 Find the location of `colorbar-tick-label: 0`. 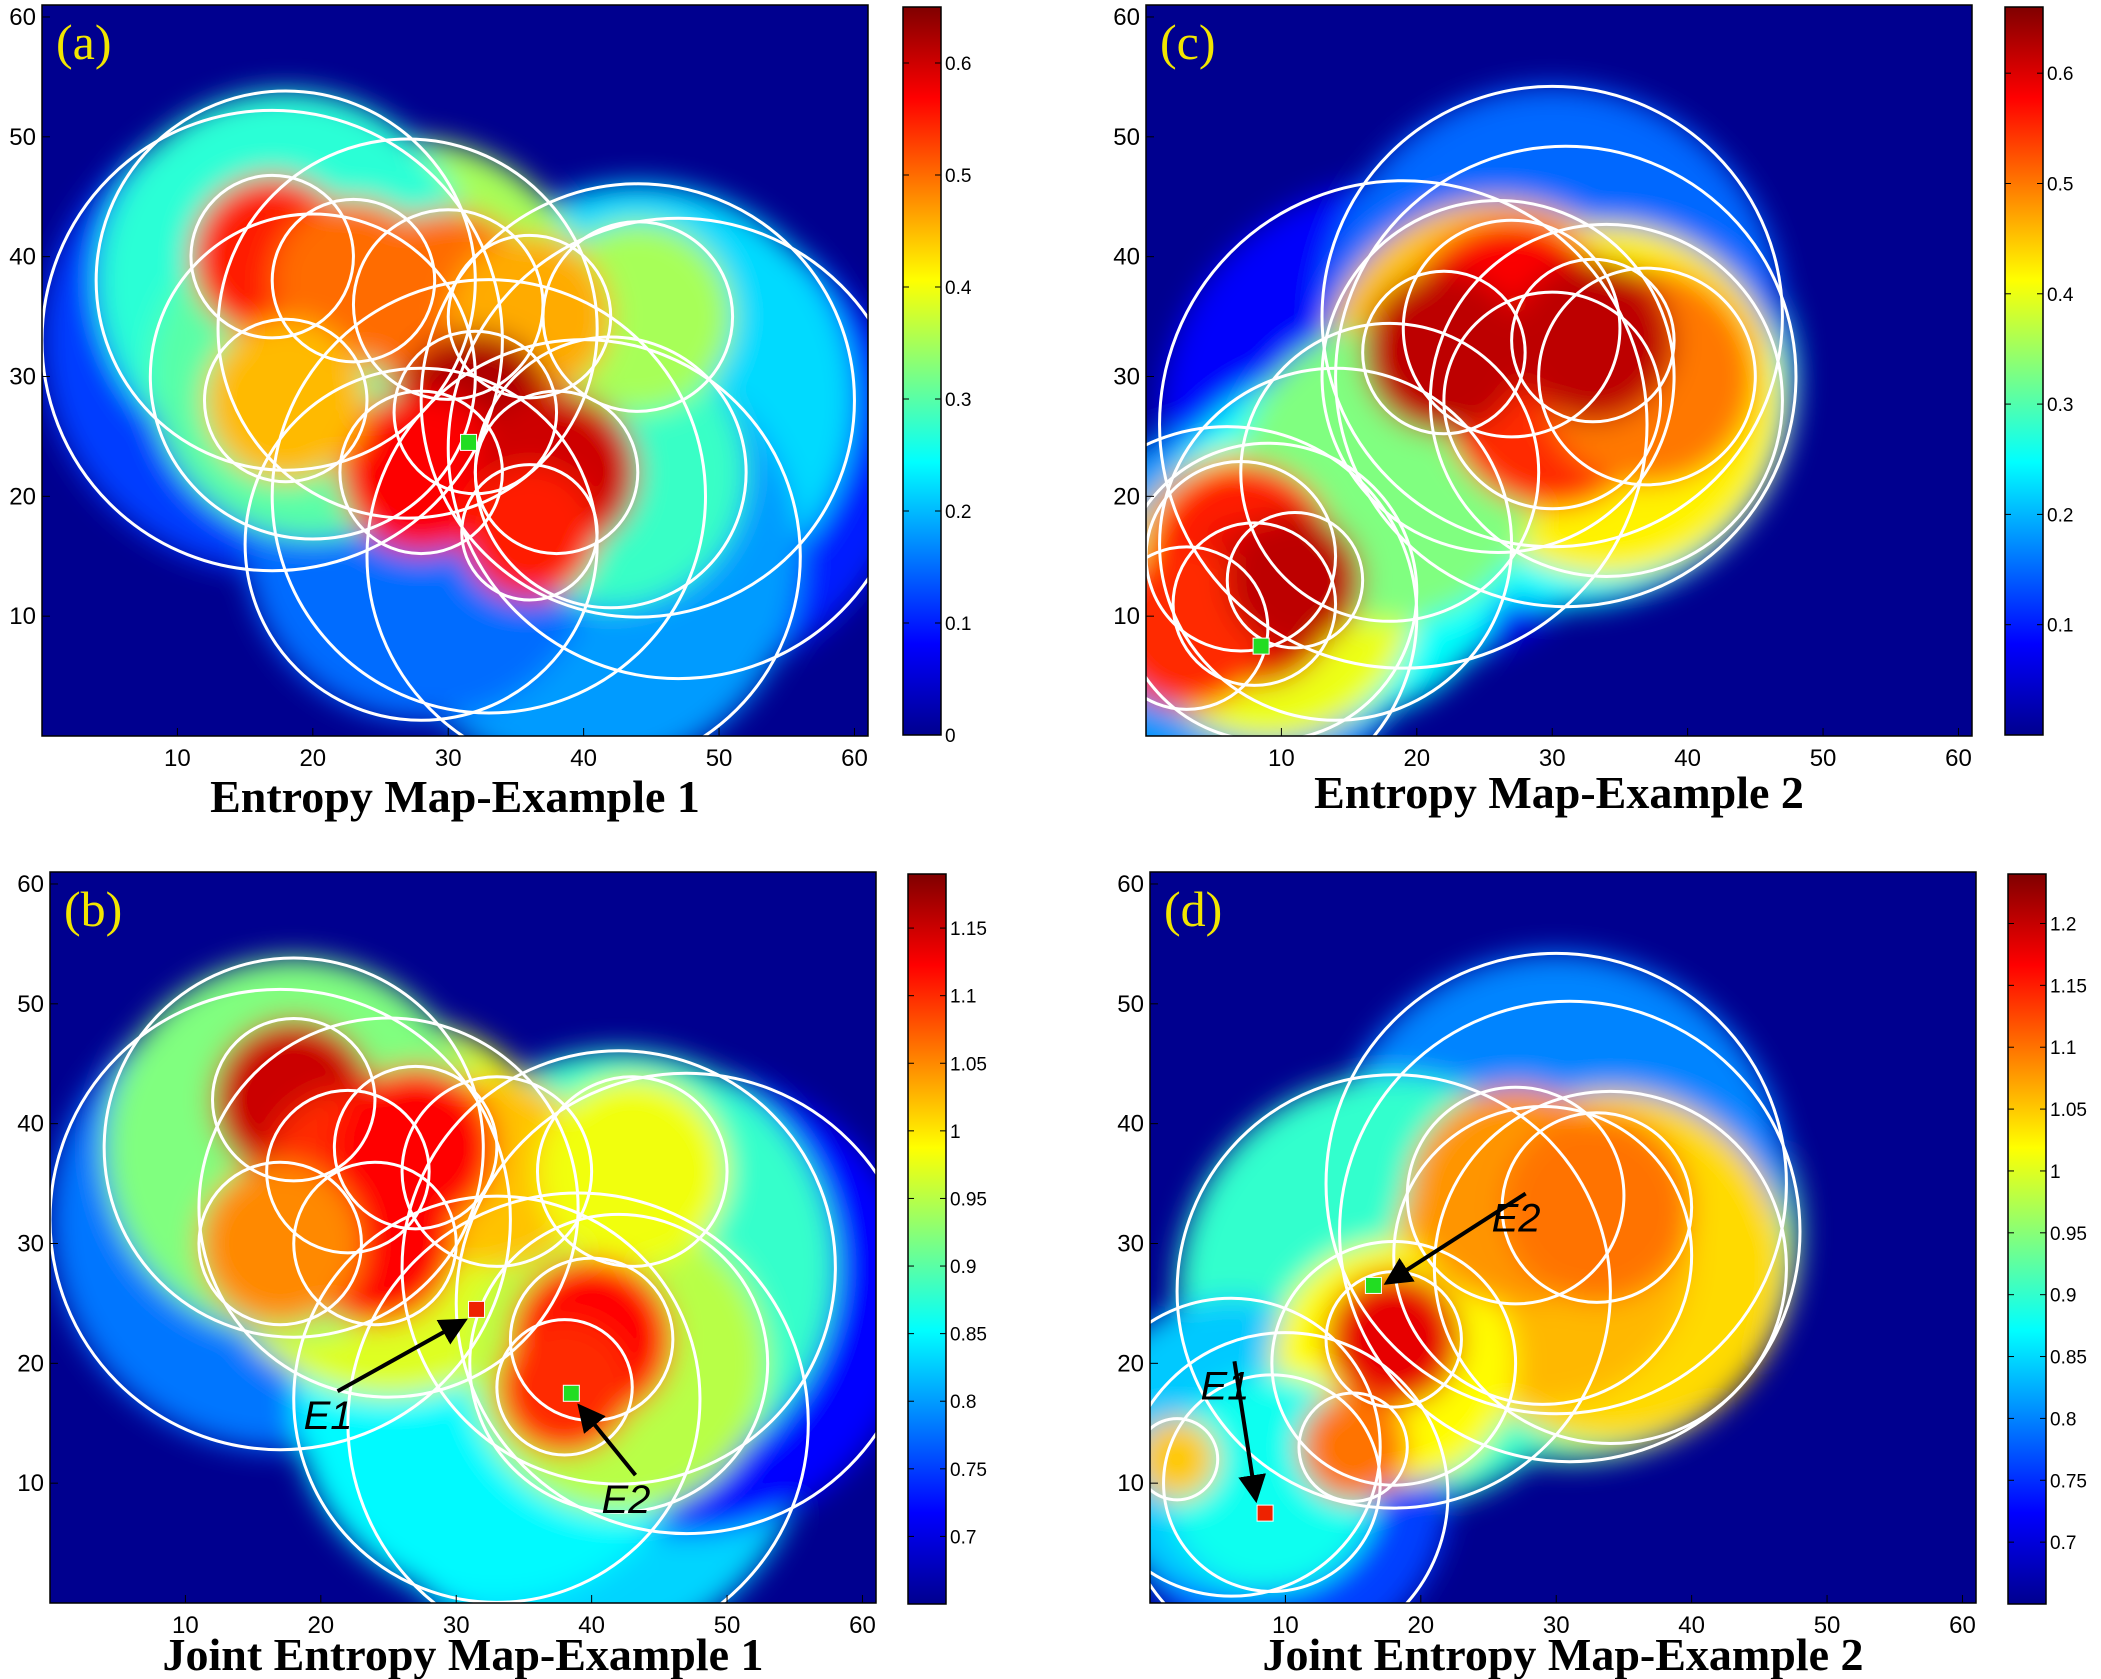

colorbar-tick-label: 0 is located at coordinates (950, 736).